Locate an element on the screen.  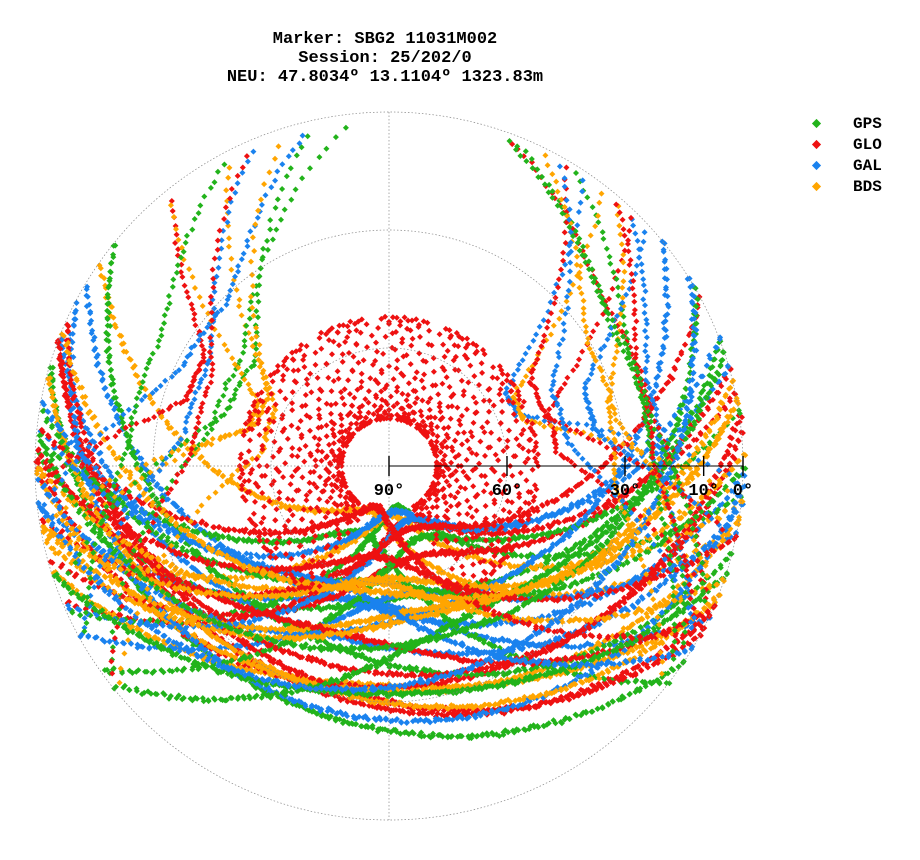
title-position: NEU: 47.8034º 13.1104º 1323.83m is located at coordinates (385, 77).